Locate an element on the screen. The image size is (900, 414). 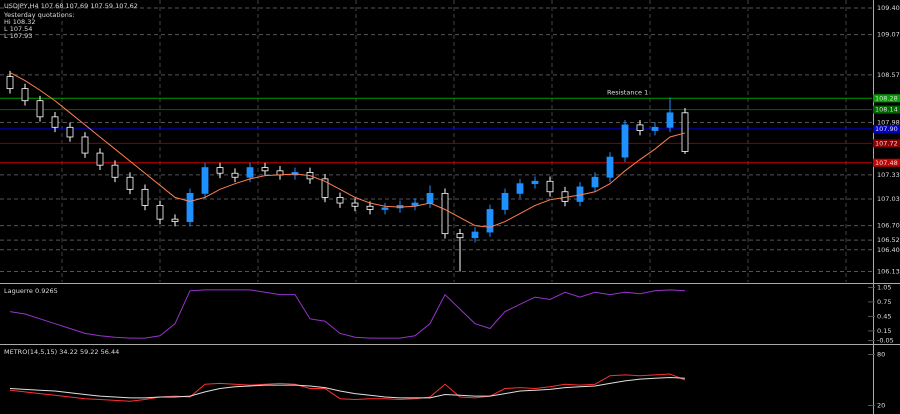
y-tick-label: 109.40 is located at coordinates (888, 8).